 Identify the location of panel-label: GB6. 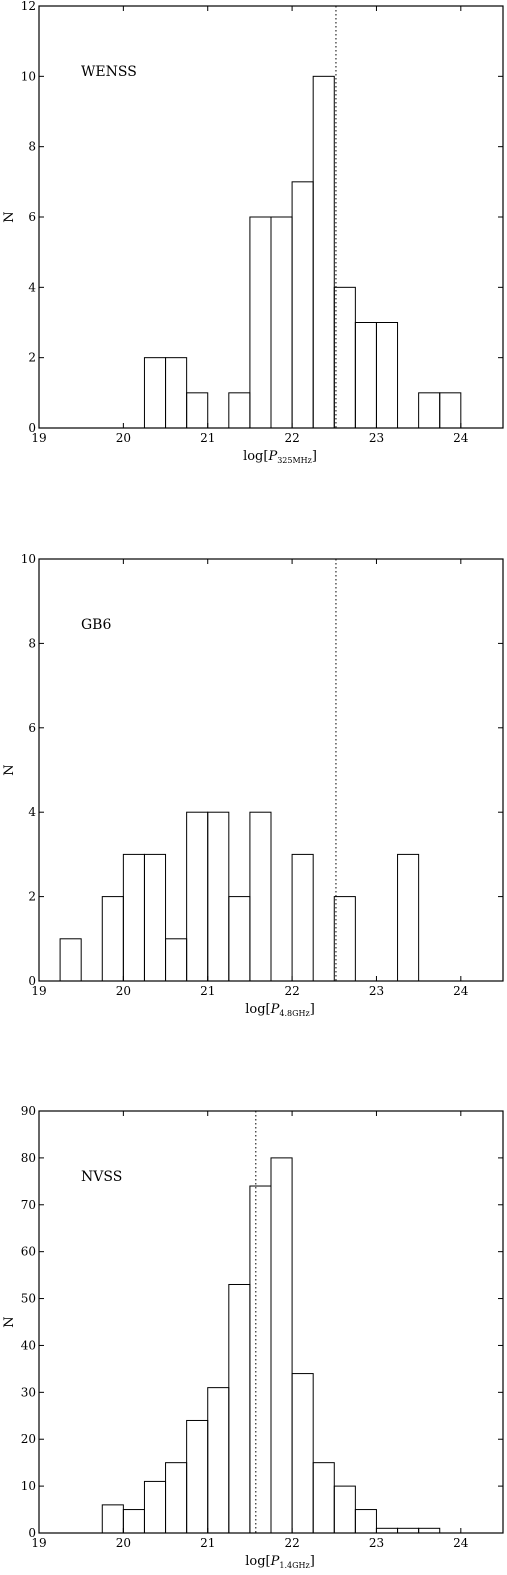
(96, 625).